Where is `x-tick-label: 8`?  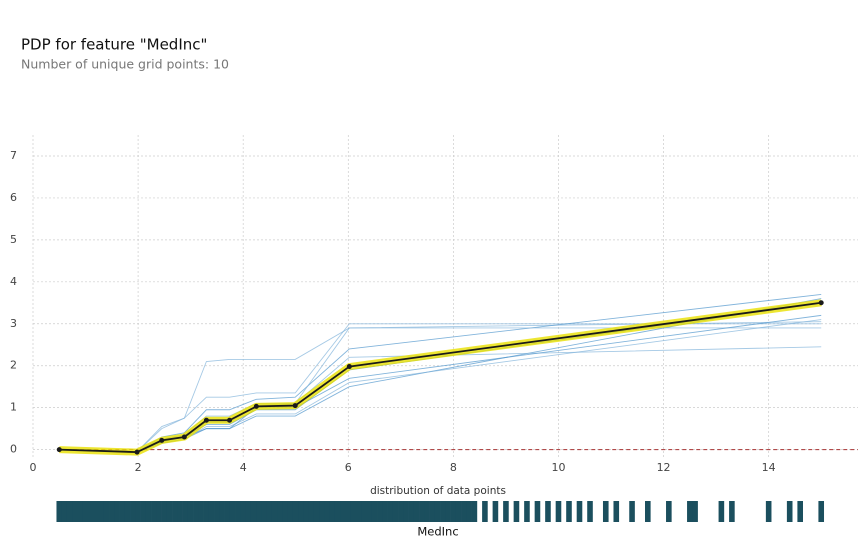 x-tick-label: 8 is located at coordinates (453, 467).